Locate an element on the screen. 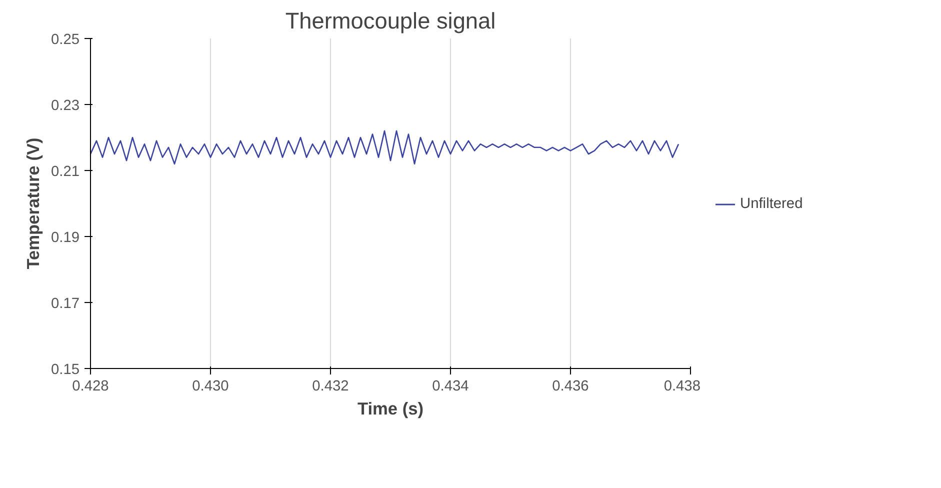 Image resolution: width=941 pixels, height=488 pixels. x-tick-label: 0.432 is located at coordinates (330, 386).